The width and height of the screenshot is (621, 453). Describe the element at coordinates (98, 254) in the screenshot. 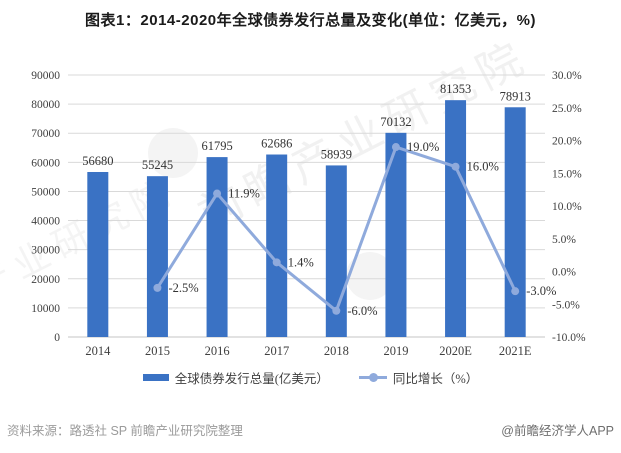

I see `bar-2014` at that location.